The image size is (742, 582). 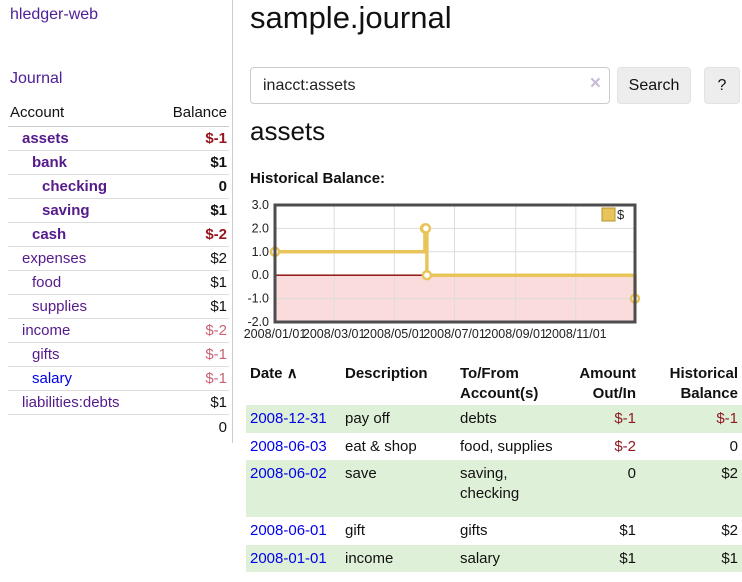 What do you see at coordinates (515, 334) in the screenshot?
I see `x-tick-label: 2008/09/01` at bounding box center [515, 334].